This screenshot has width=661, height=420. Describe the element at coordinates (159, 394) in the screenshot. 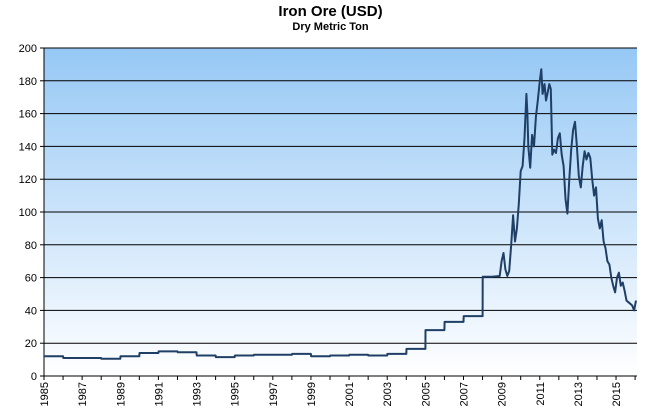

I see `x-tick-label: 1991` at that location.